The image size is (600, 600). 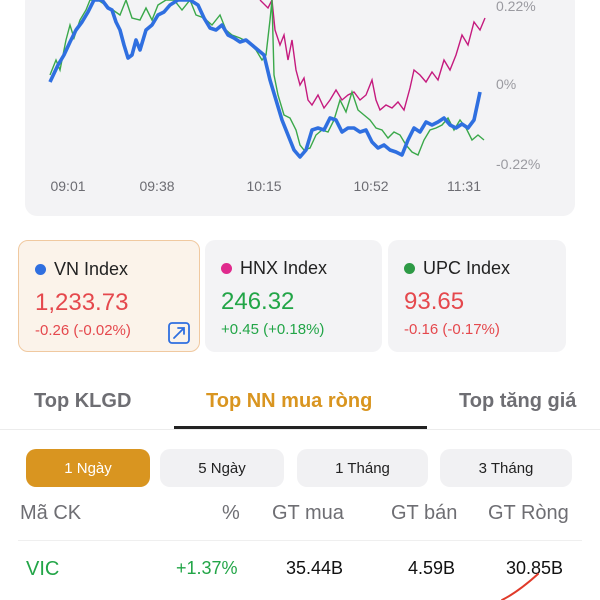 I want to click on tab-top-nn-mua-rong: Top NN mua ròng, so click(x=289, y=401).